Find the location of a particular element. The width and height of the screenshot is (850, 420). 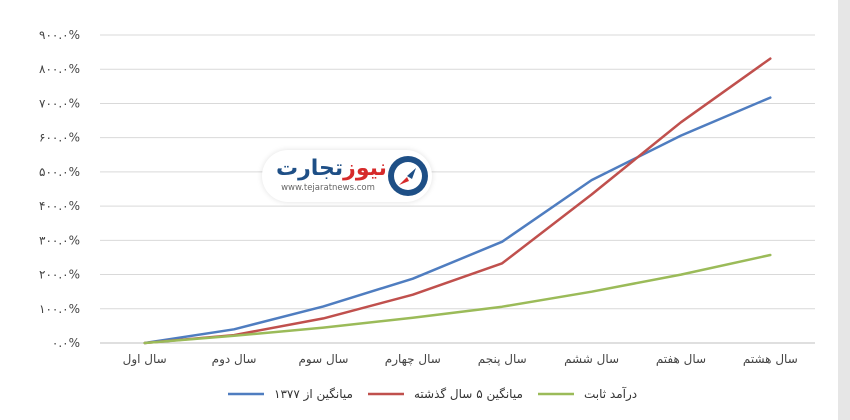

tejaratnews-logo-icon is located at coordinates (408, 176).